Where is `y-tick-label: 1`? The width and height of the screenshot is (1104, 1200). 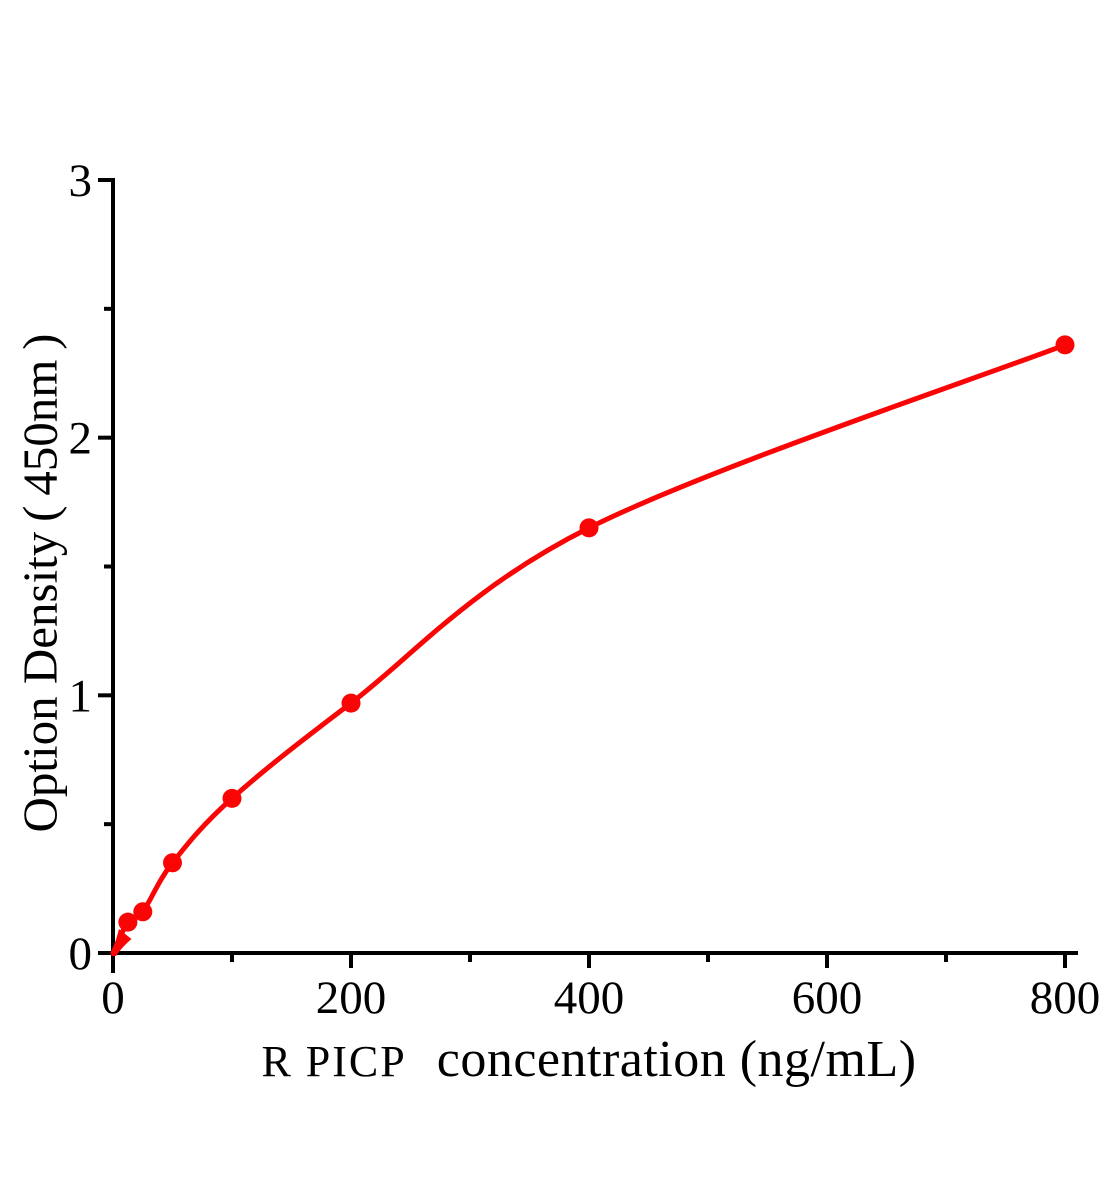
y-tick-label: 1 is located at coordinates (81, 696).